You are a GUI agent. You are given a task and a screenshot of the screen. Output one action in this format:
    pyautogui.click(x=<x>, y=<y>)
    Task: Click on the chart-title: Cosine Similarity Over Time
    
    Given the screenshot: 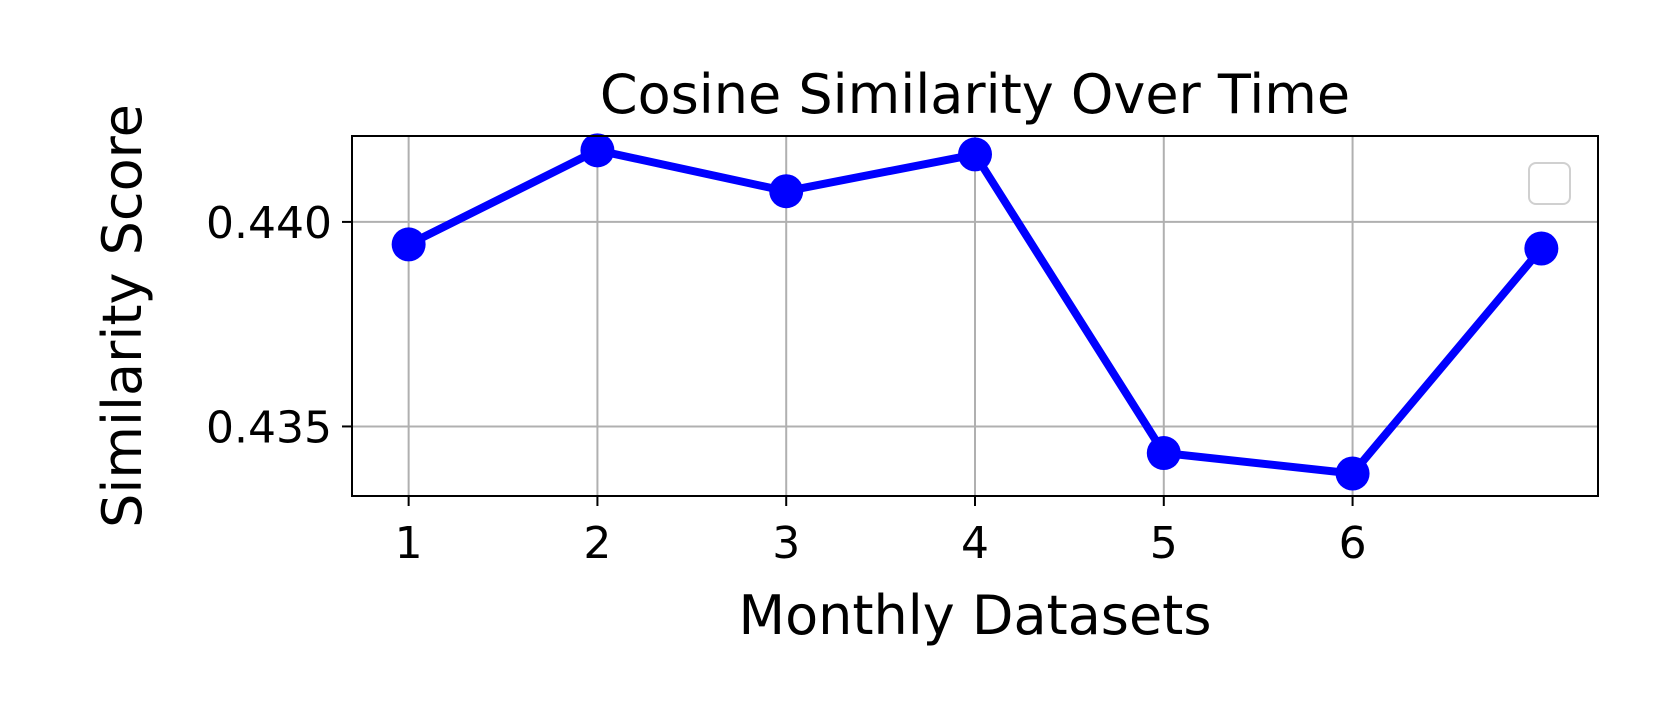 What is the action you would take?
    pyautogui.click(x=975, y=94)
    